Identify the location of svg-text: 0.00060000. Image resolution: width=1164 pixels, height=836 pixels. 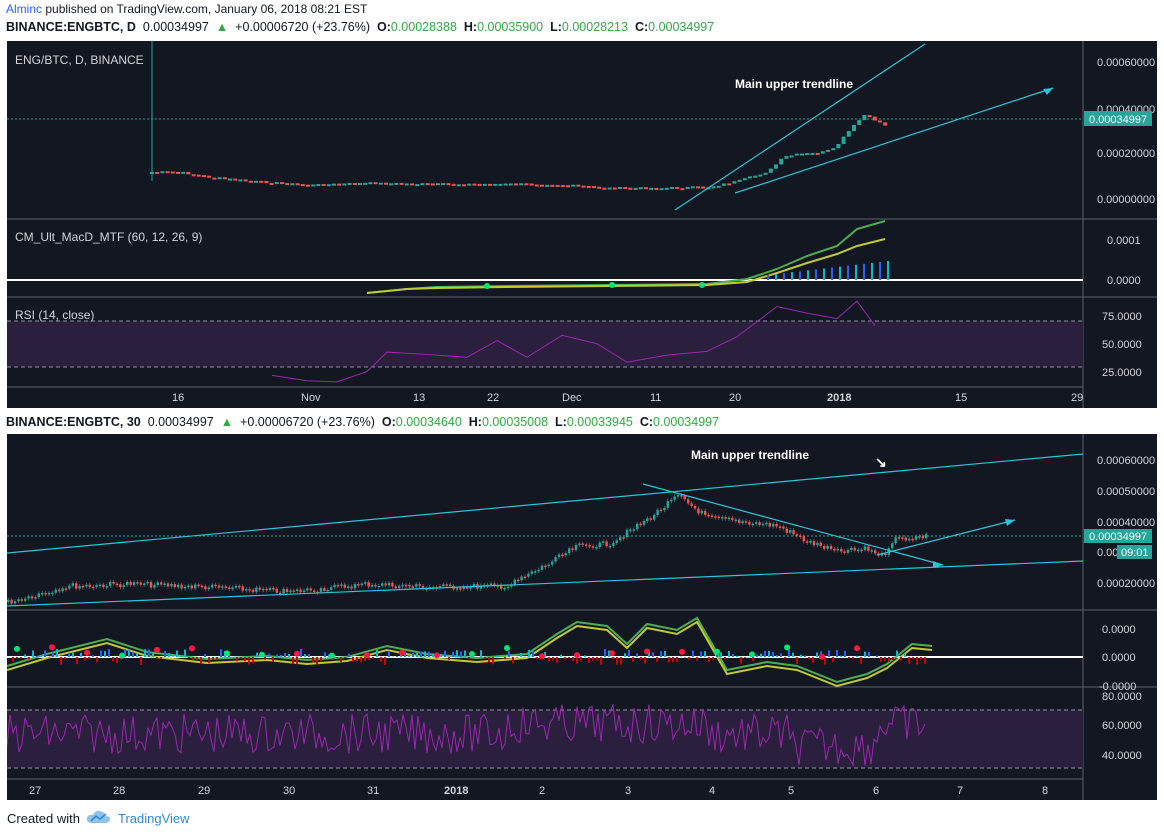
(1126, 461).